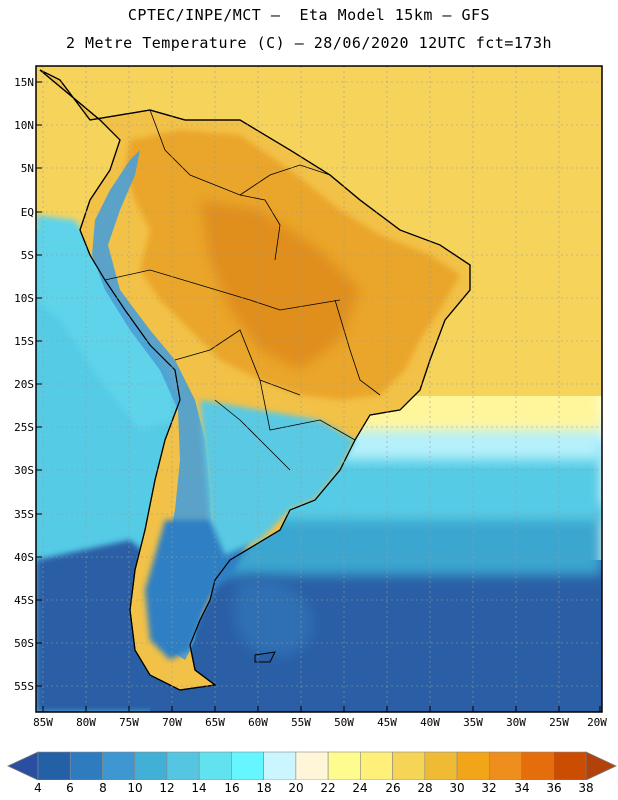 The width and height of the screenshot is (618, 800). What do you see at coordinates (309, 15) in the screenshot?
I see `map-title-line-1: CPTEC/INPE/MCT – Eta Model 15km – GFS` at bounding box center [309, 15].